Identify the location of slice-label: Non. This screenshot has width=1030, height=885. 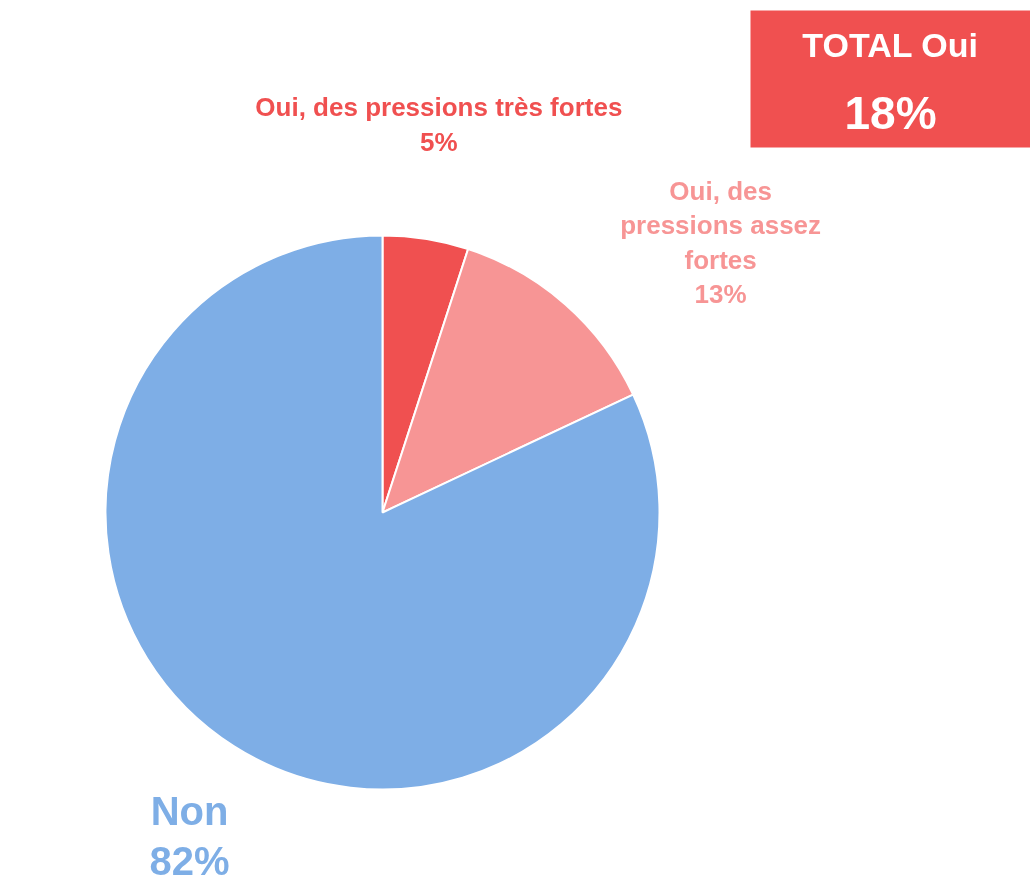
(189, 810).